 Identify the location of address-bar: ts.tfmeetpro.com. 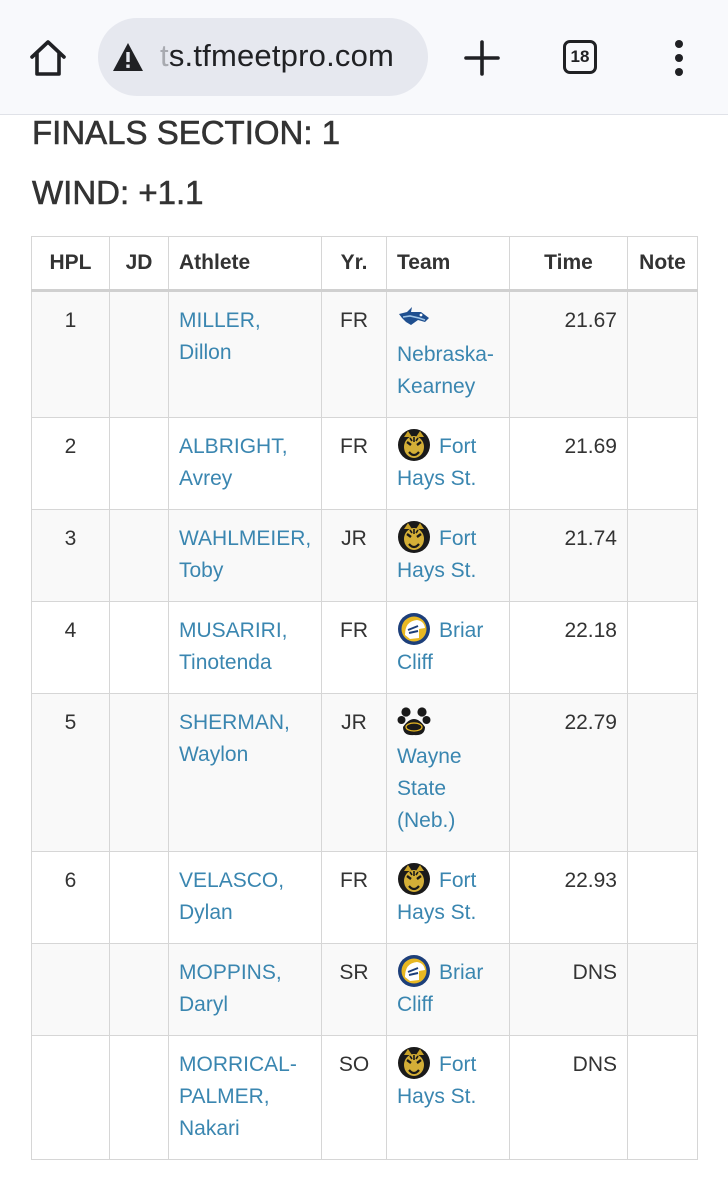
(263, 57).